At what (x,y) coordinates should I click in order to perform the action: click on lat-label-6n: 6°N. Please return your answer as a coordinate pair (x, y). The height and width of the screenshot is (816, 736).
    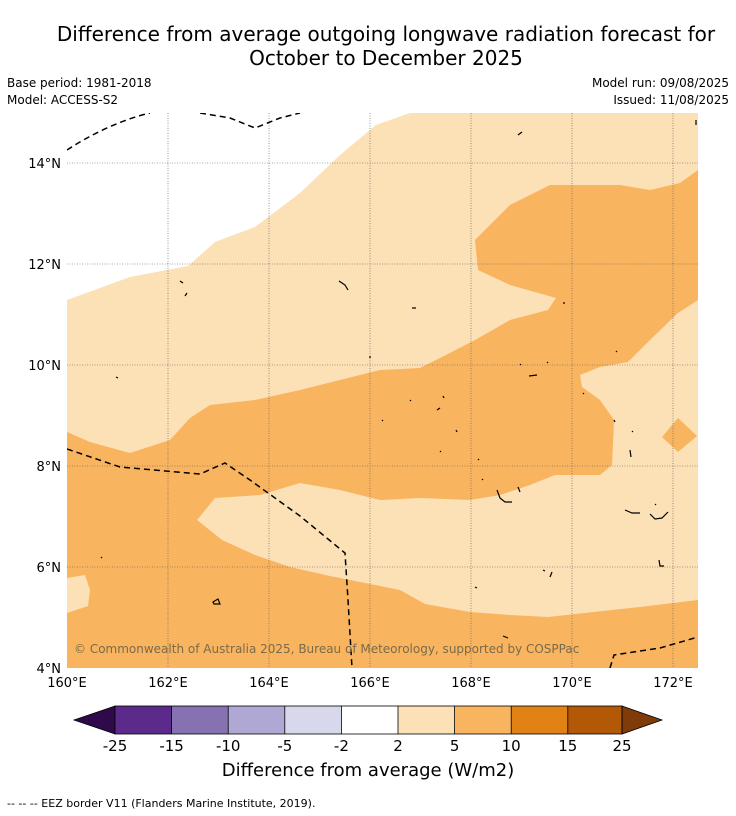
    Looking at the image, I should click on (49, 568).